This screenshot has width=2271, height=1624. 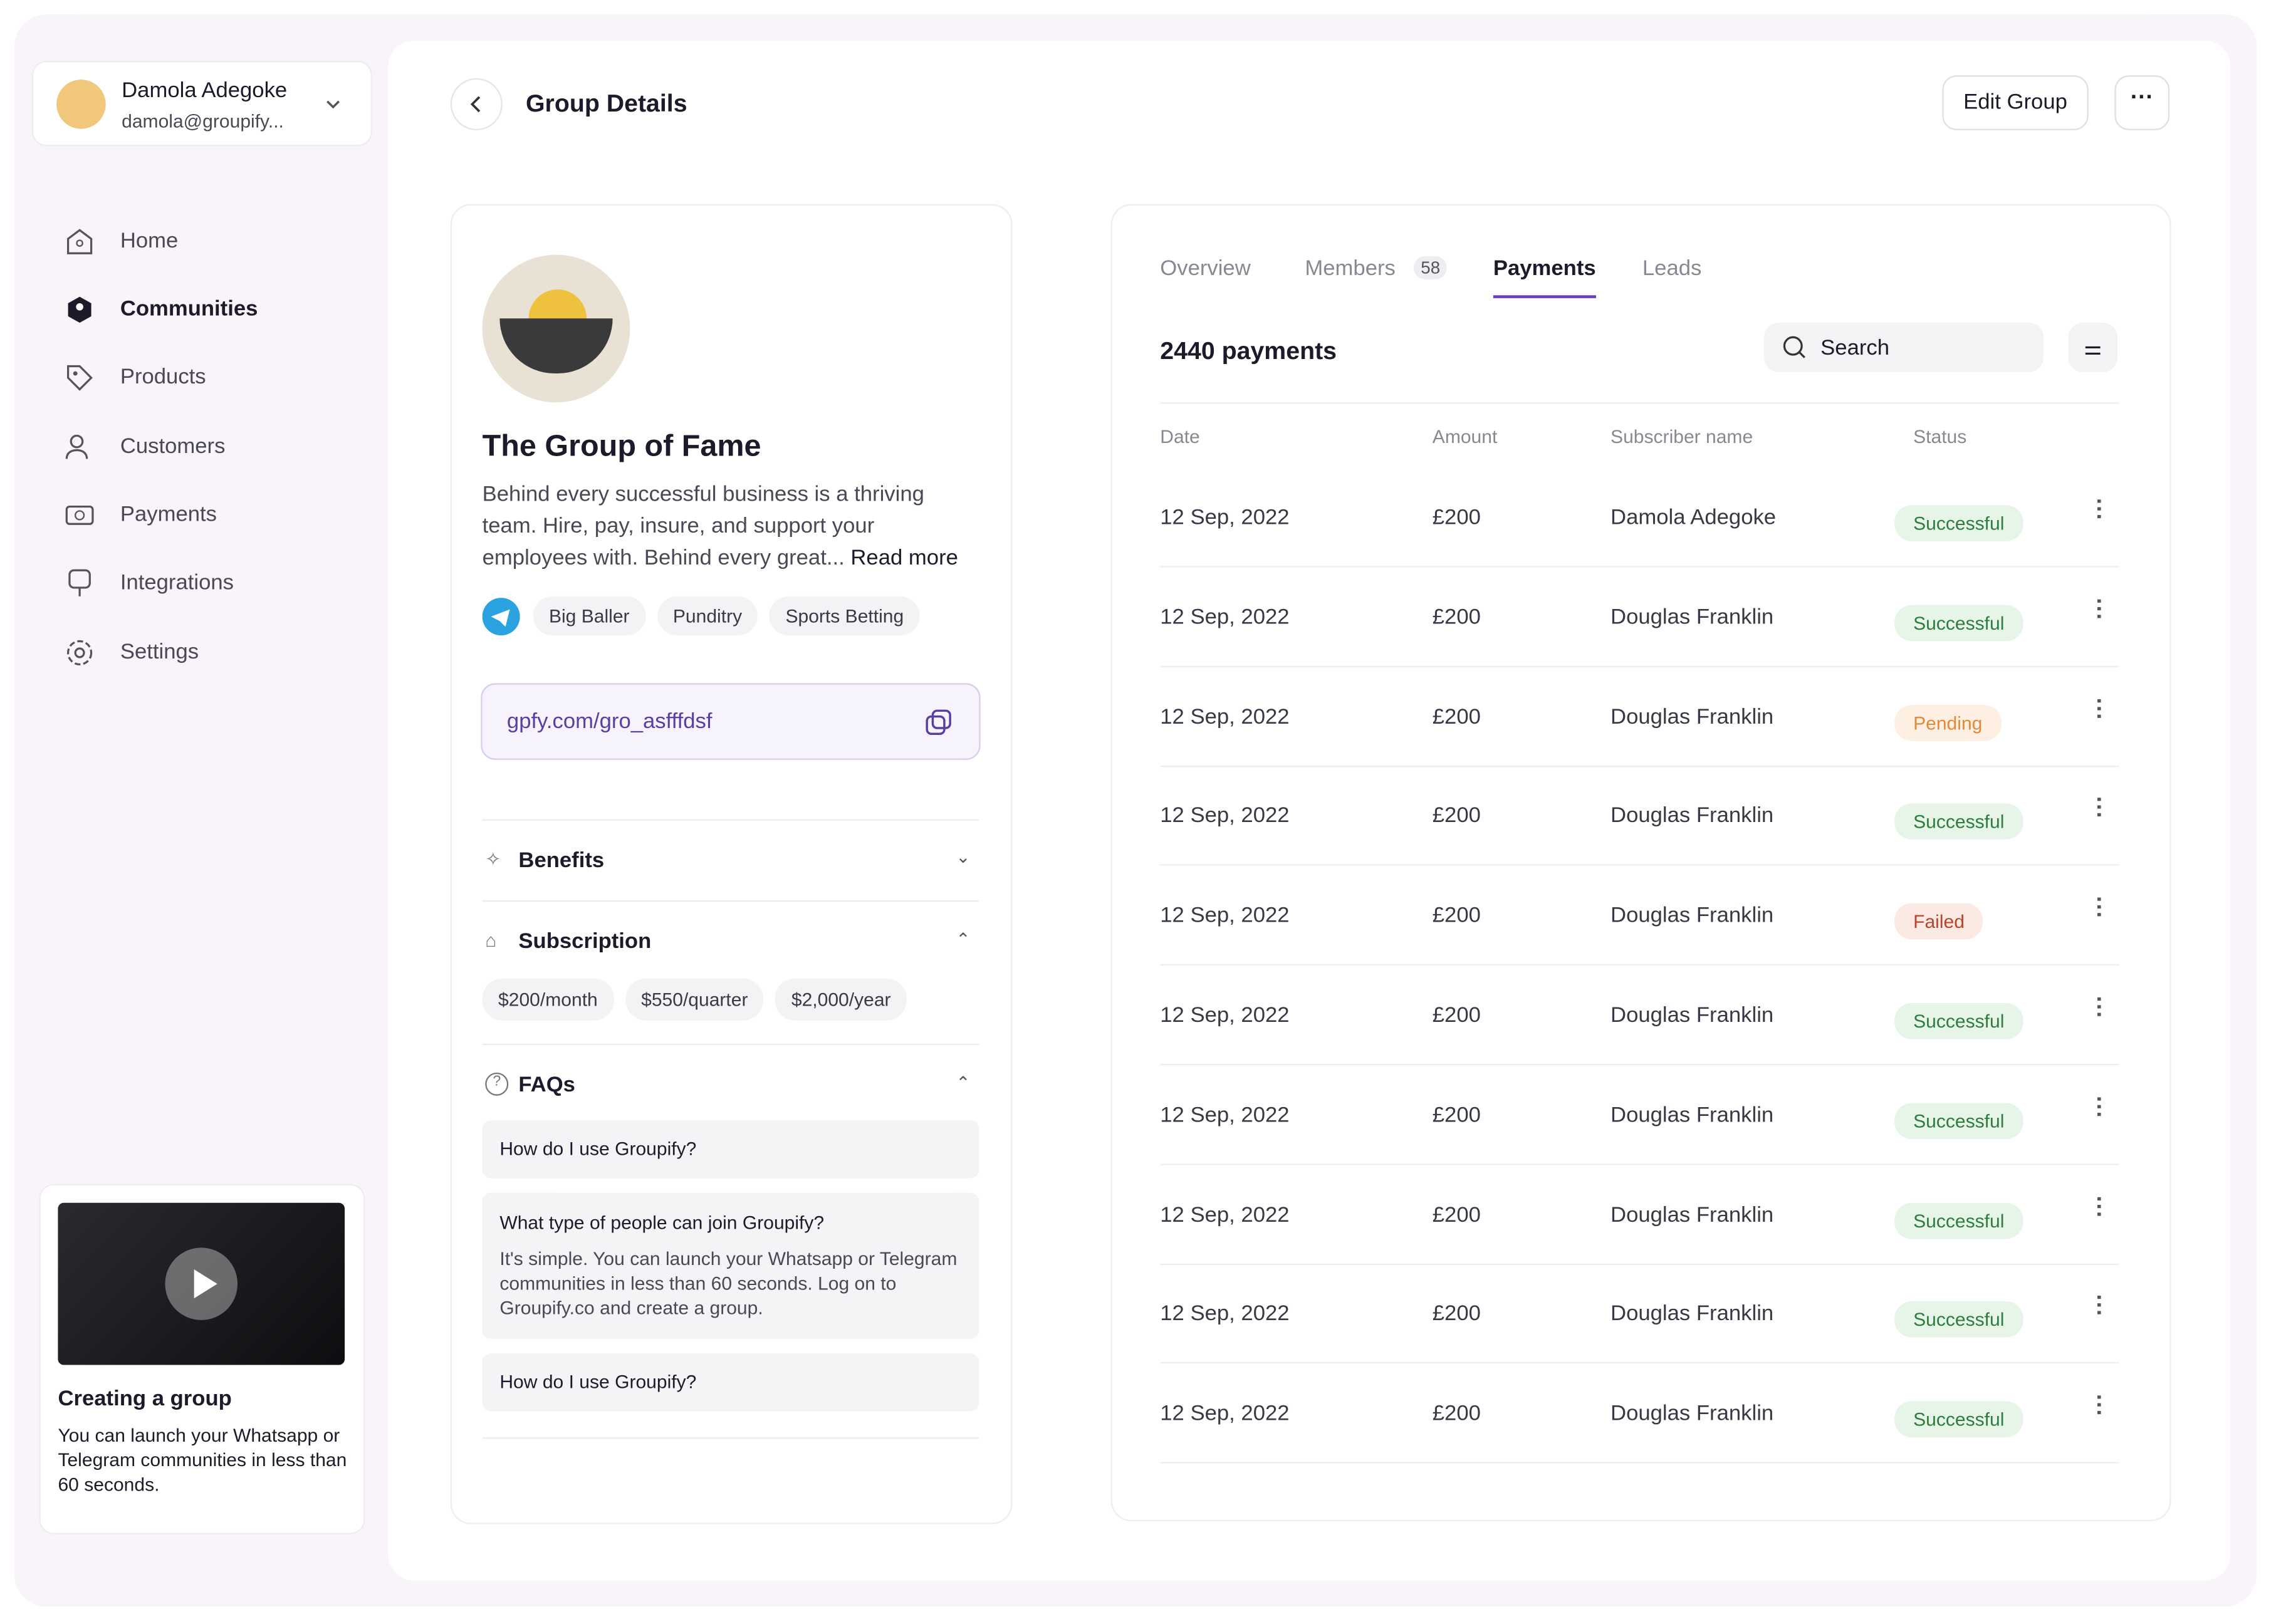 What do you see at coordinates (589, 616) in the screenshot?
I see `tag: Big Baller` at bounding box center [589, 616].